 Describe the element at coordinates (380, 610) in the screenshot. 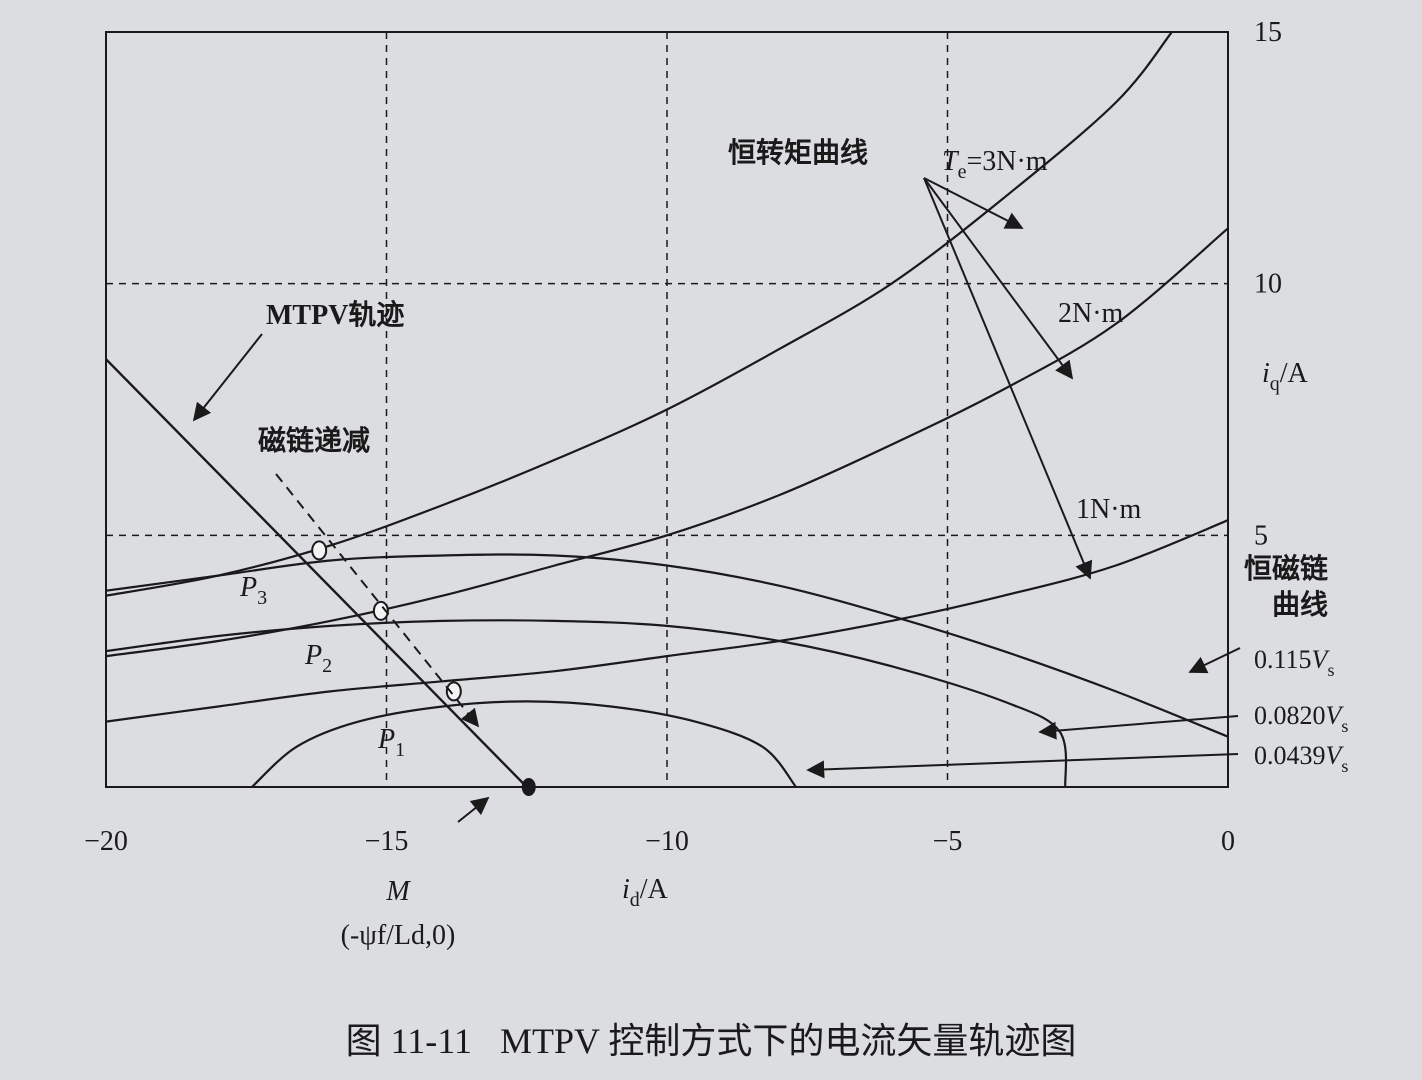

I see `operating-point-p2` at that location.